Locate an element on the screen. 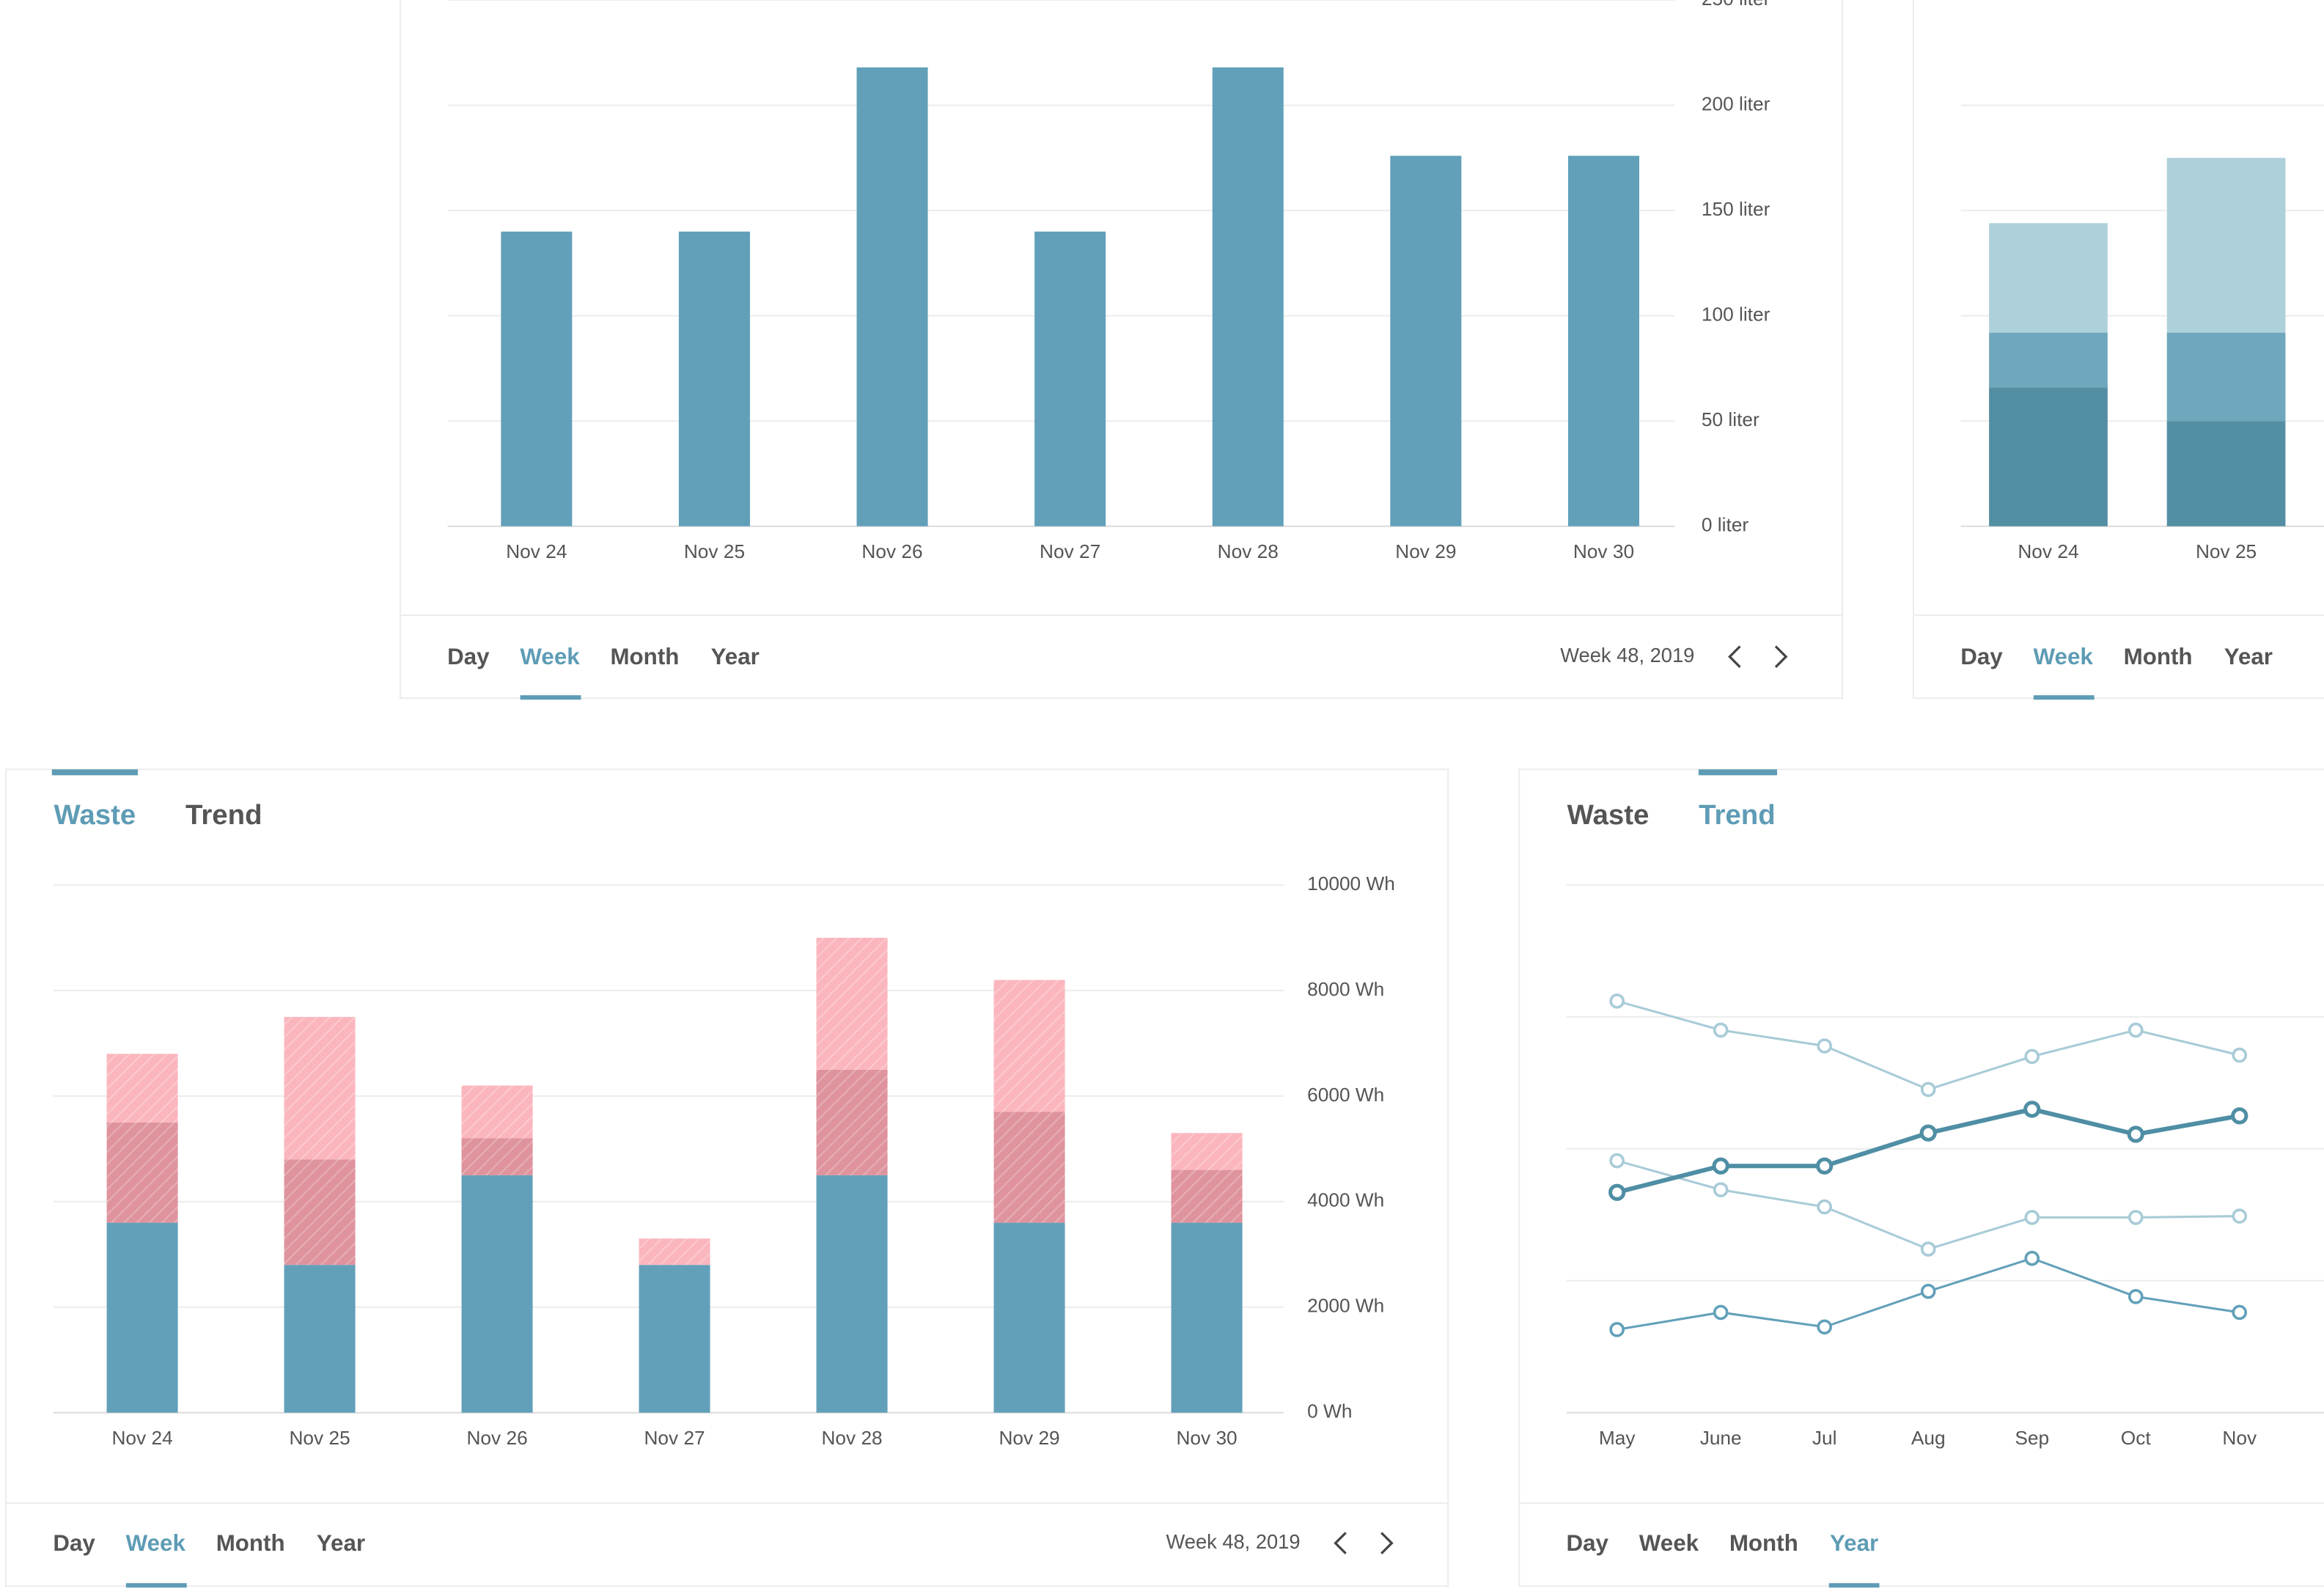  y-tick-label: 100 liter is located at coordinates (1736, 315).